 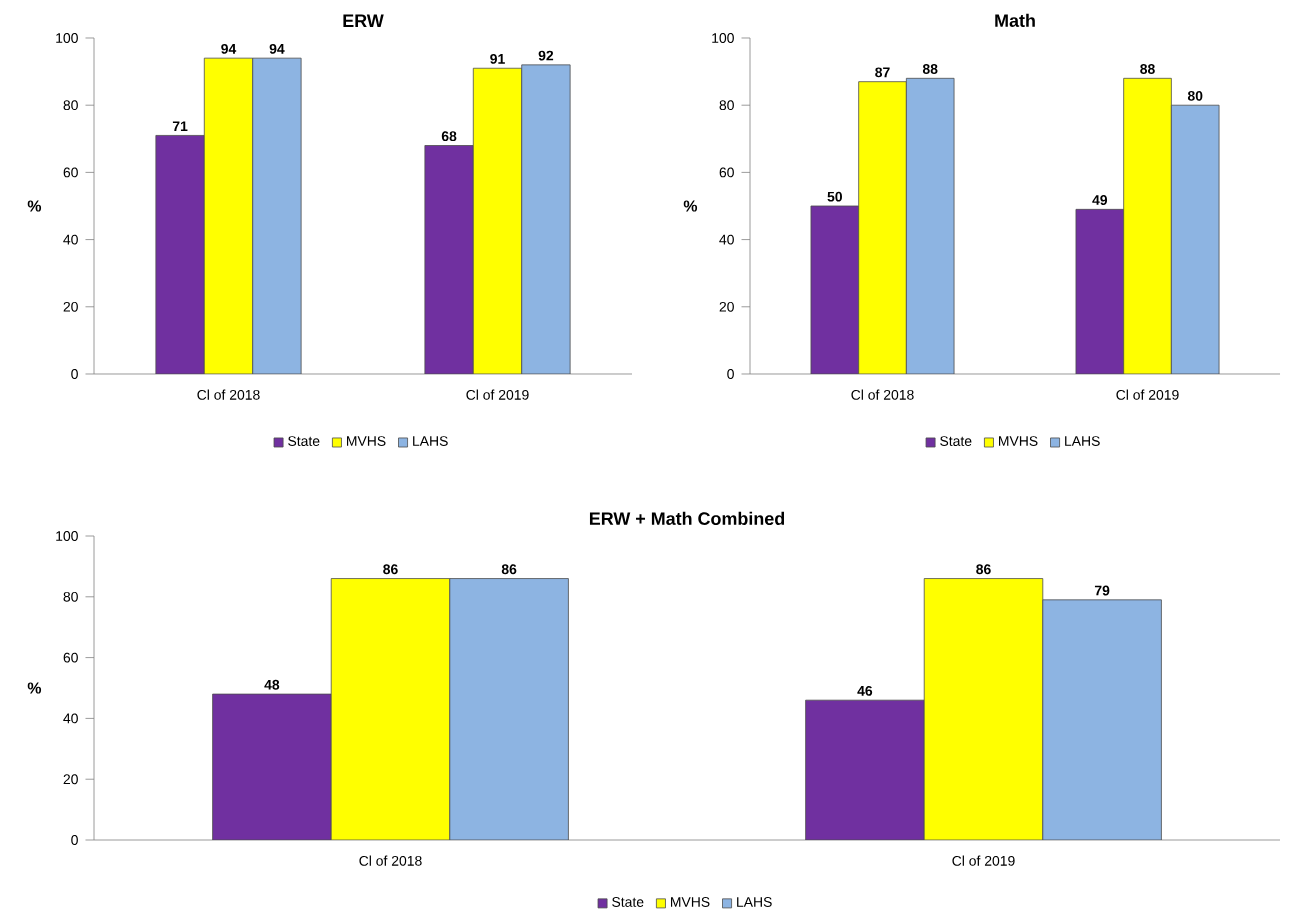 What do you see at coordinates (363, 20) in the screenshot?
I see `chart-title: ERW` at bounding box center [363, 20].